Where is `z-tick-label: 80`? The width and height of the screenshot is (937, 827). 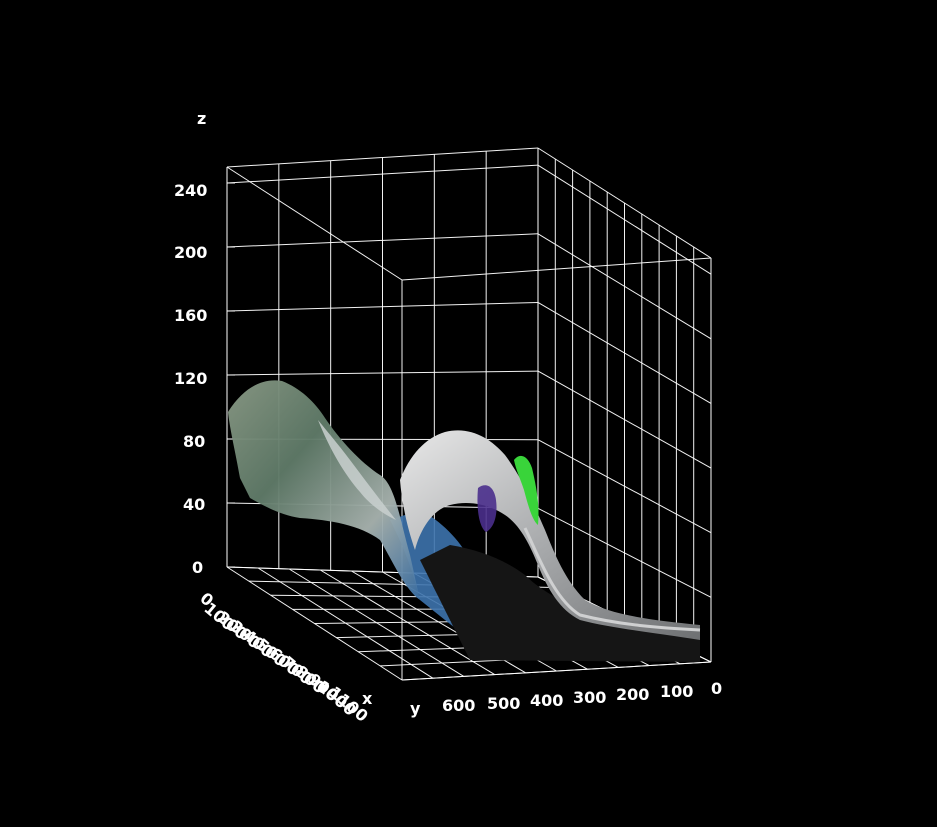 z-tick-label: 80 is located at coordinates (194, 441).